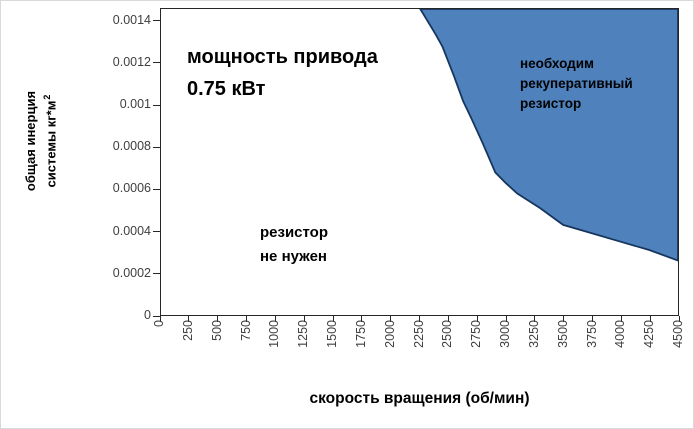 The image size is (694, 429). What do you see at coordinates (418, 334) in the screenshot?
I see `x-tick-label: 2250` at bounding box center [418, 334].